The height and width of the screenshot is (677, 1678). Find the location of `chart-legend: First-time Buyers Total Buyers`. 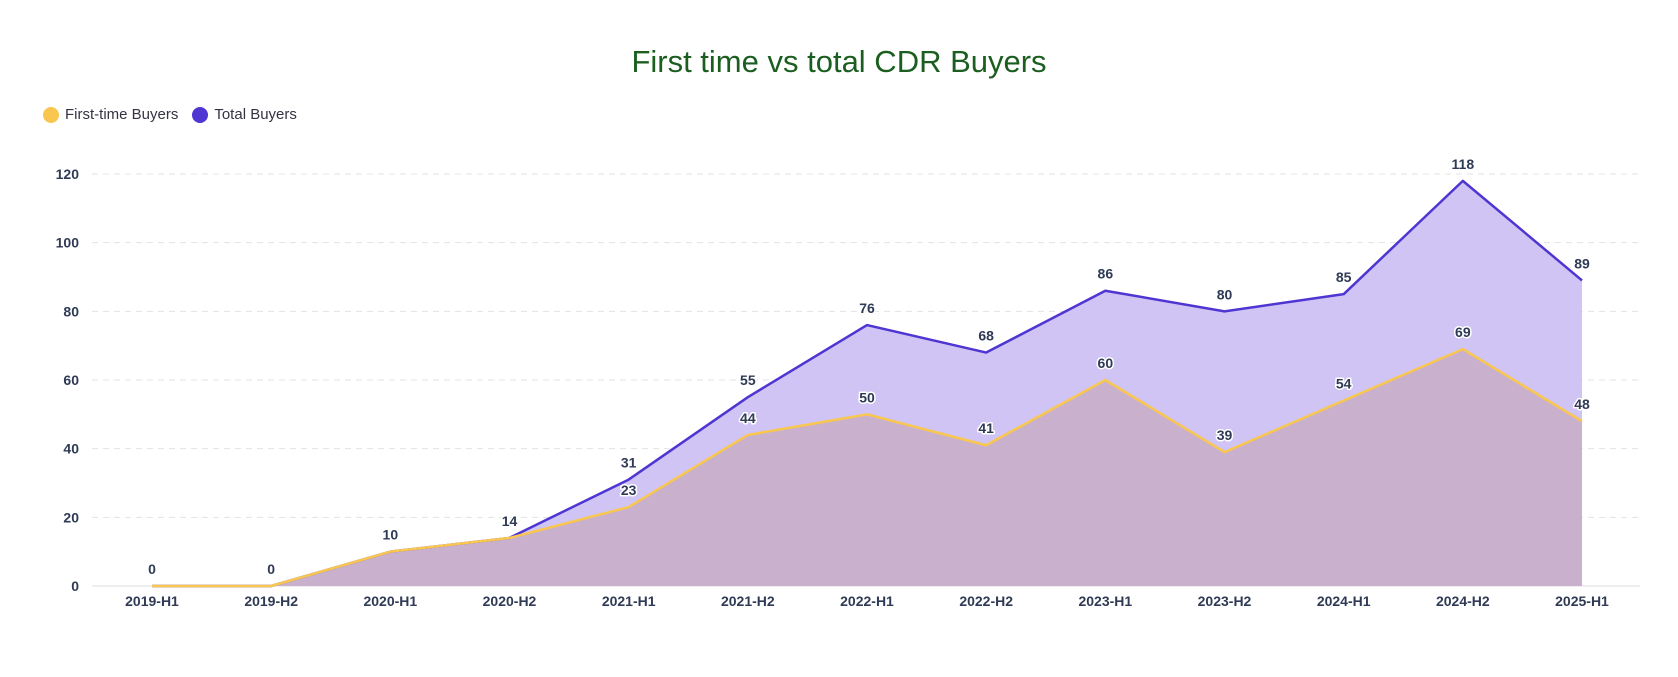

chart-legend: First-time Buyers Total Buyers is located at coordinates (170, 114).